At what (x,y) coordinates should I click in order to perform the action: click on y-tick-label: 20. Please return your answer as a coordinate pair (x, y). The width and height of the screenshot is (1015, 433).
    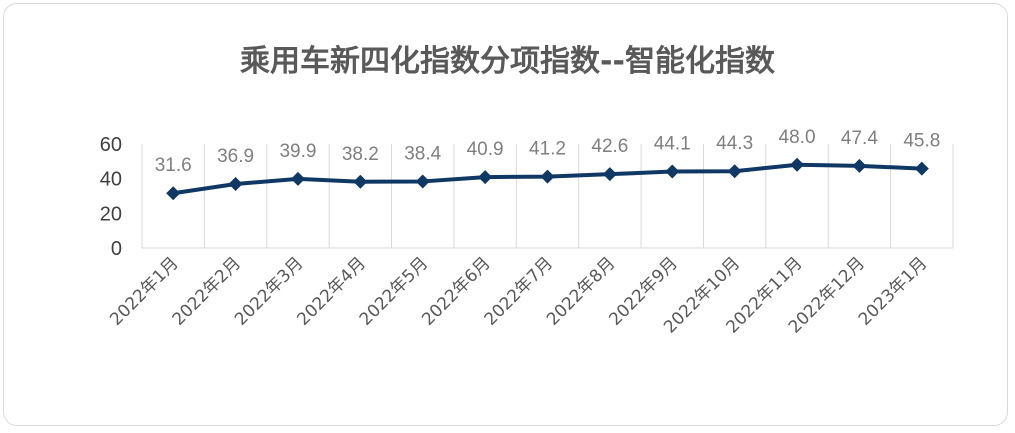
    Looking at the image, I should click on (111, 214).